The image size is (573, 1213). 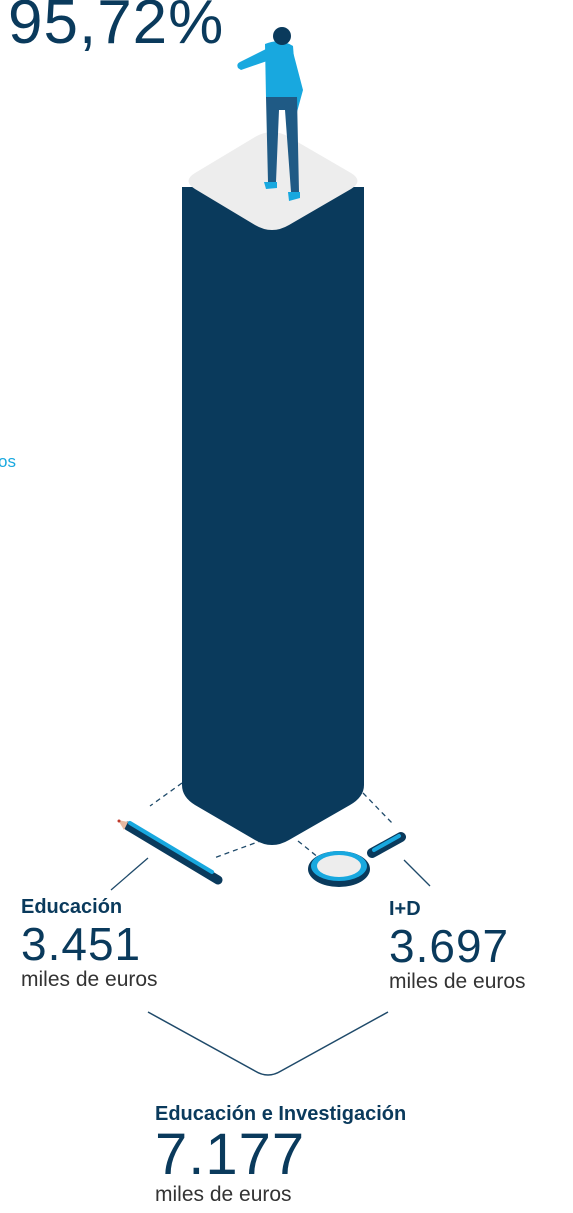 What do you see at coordinates (116, 28) in the screenshot?
I see `headline-value: 95,72%` at bounding box center [116, 28].